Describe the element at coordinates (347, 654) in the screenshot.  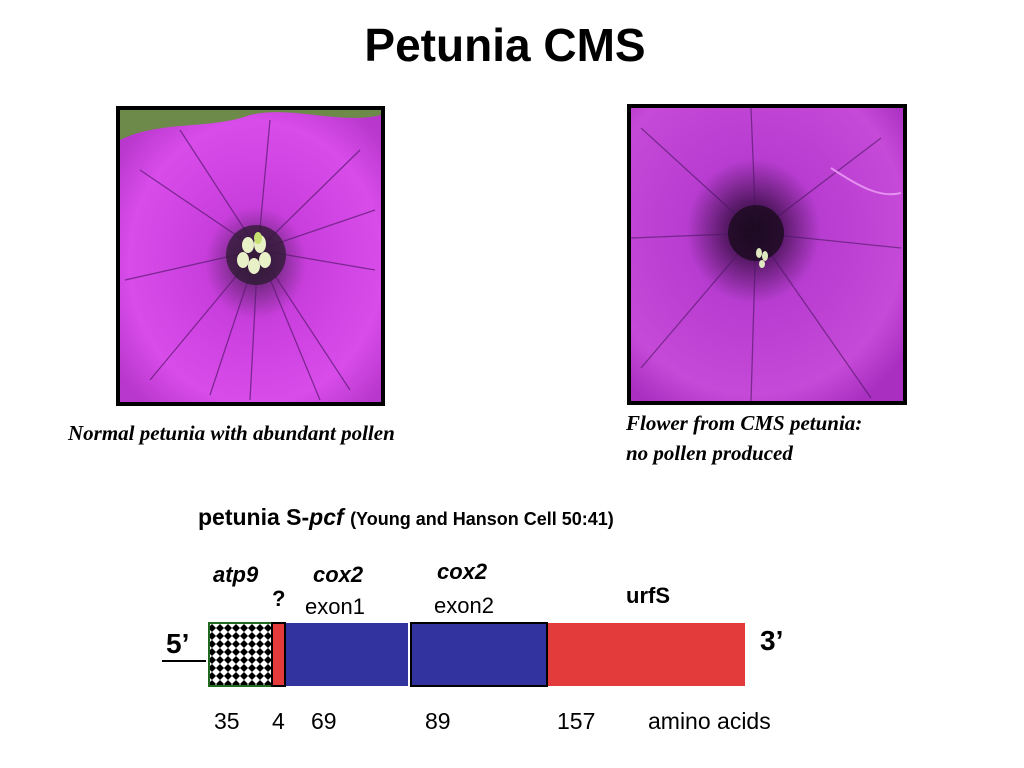
I see `segment-cox2-exon1` at that location.